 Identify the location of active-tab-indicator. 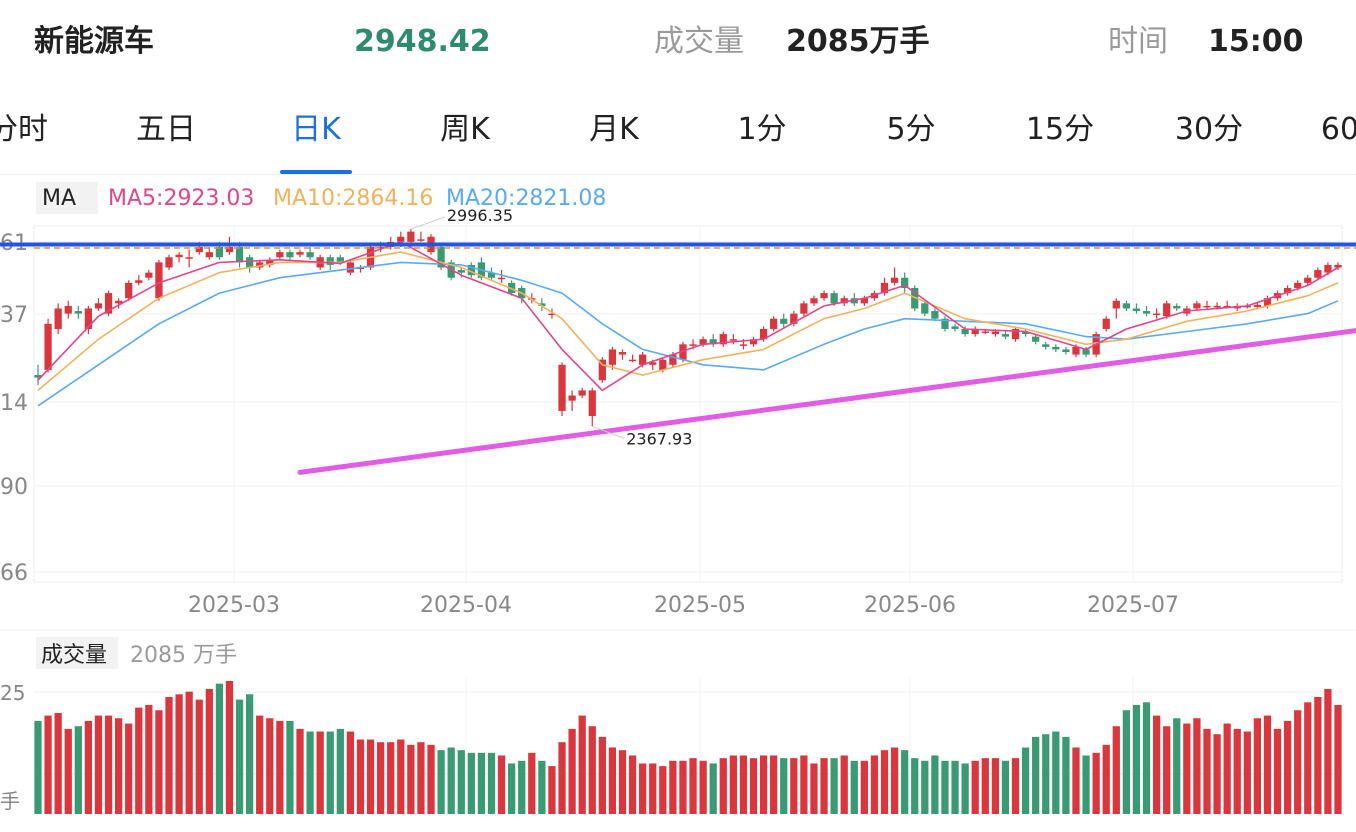
(316, 172).